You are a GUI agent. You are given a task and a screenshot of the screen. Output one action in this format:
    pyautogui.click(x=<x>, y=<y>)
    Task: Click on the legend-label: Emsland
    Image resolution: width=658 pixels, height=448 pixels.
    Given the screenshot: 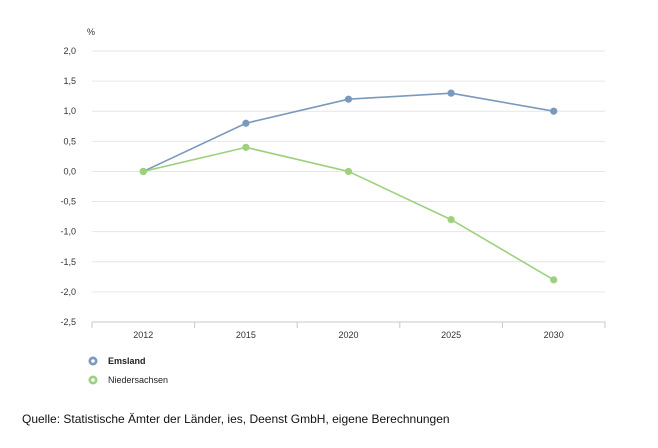 What is the action you would take?
    pyautogui.click(x=127, y=361)
    